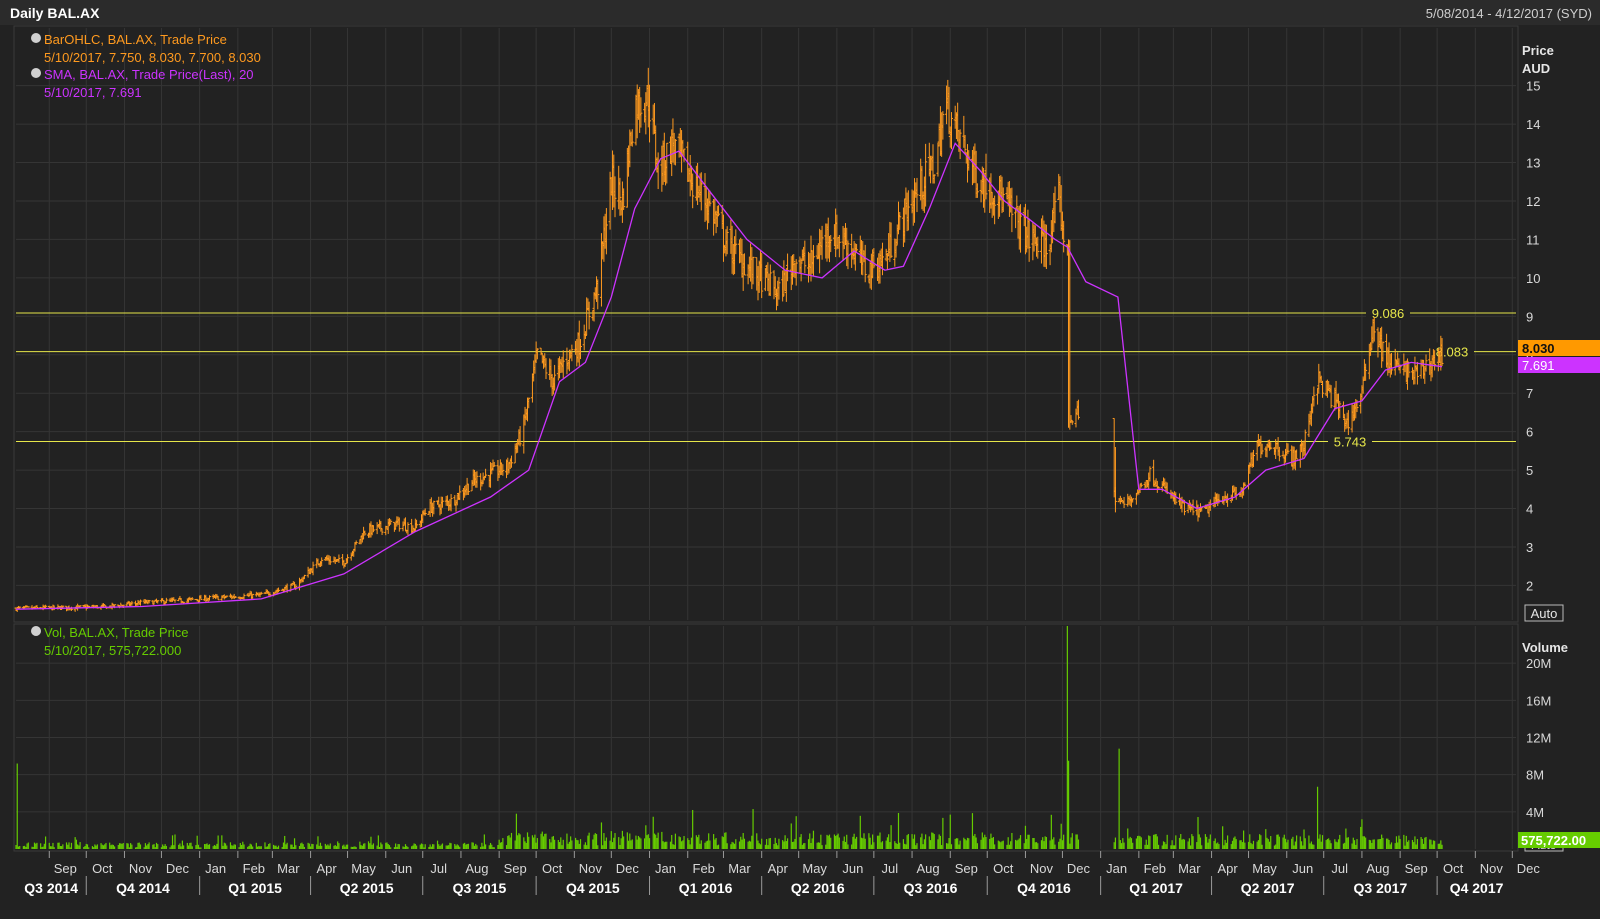 The image size is (1600, 919). I want to click on price-auto-label: Auto, so click(1544, 613).